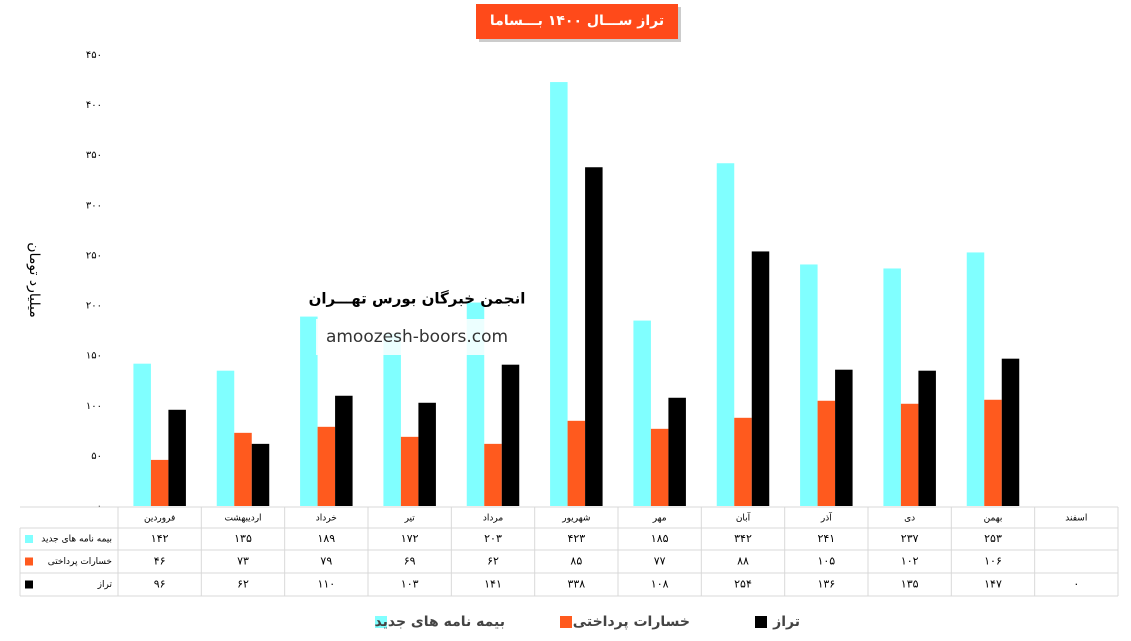 The image size is (1131, 641). Describe the element at coordinates (576, 561) in the screenshot. I see `table-value: ۸۵` at that location.